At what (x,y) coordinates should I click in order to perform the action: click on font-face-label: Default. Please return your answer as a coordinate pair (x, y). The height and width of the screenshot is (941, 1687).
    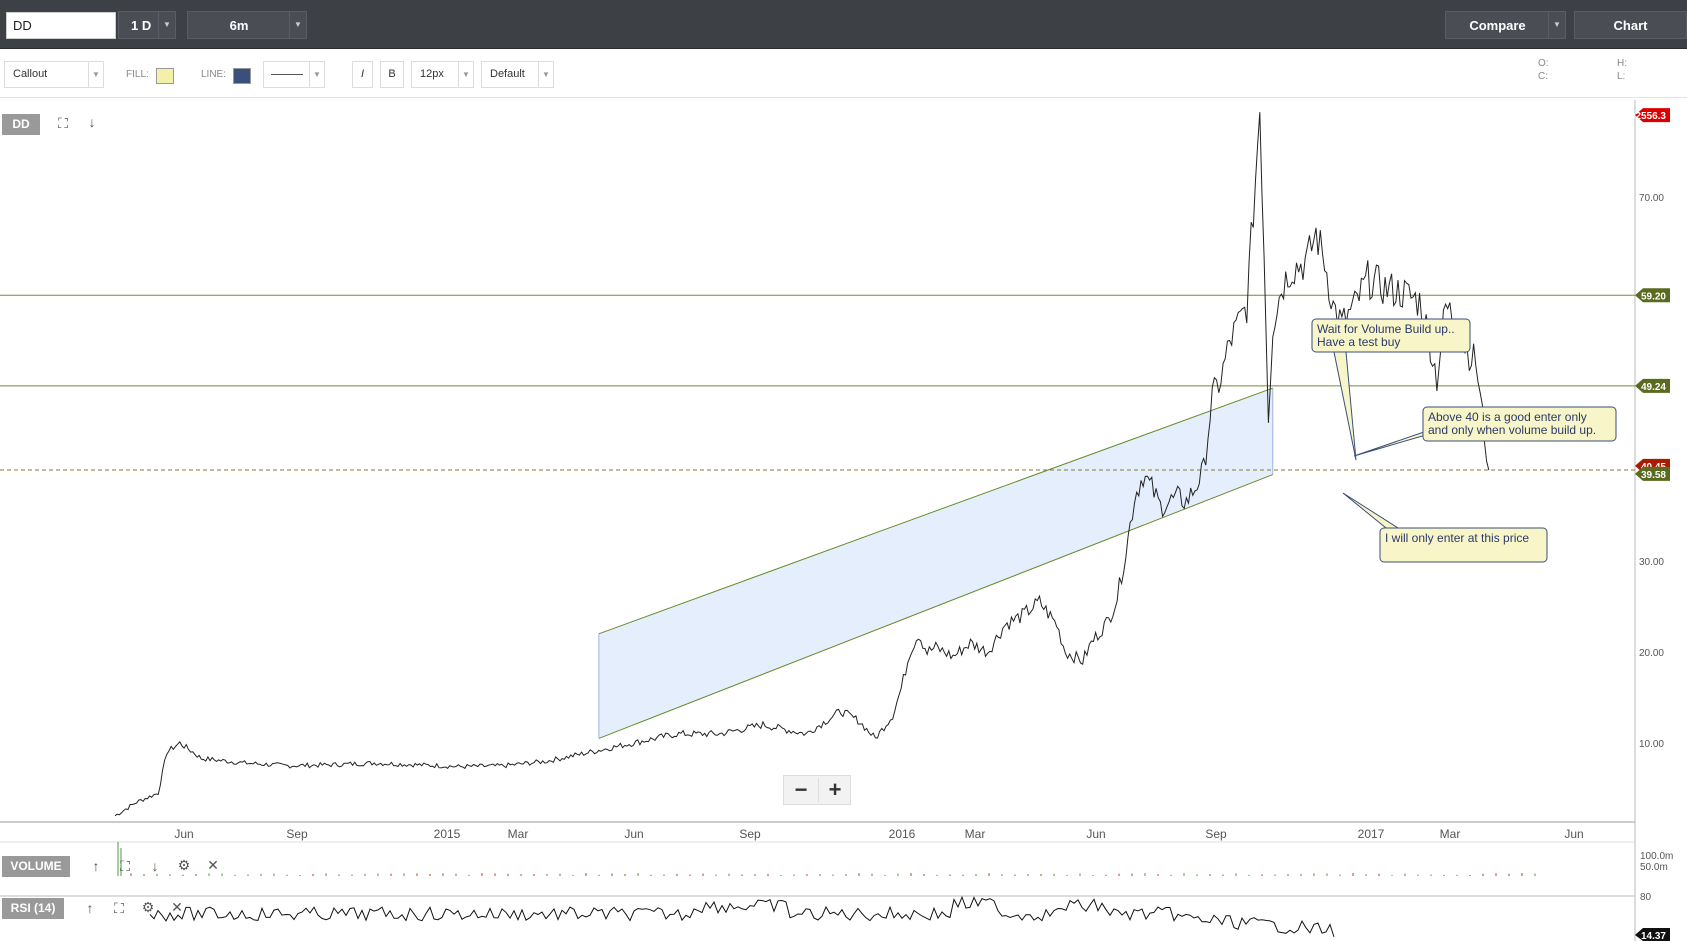
    Looking at the image, I should click on (507, 74).